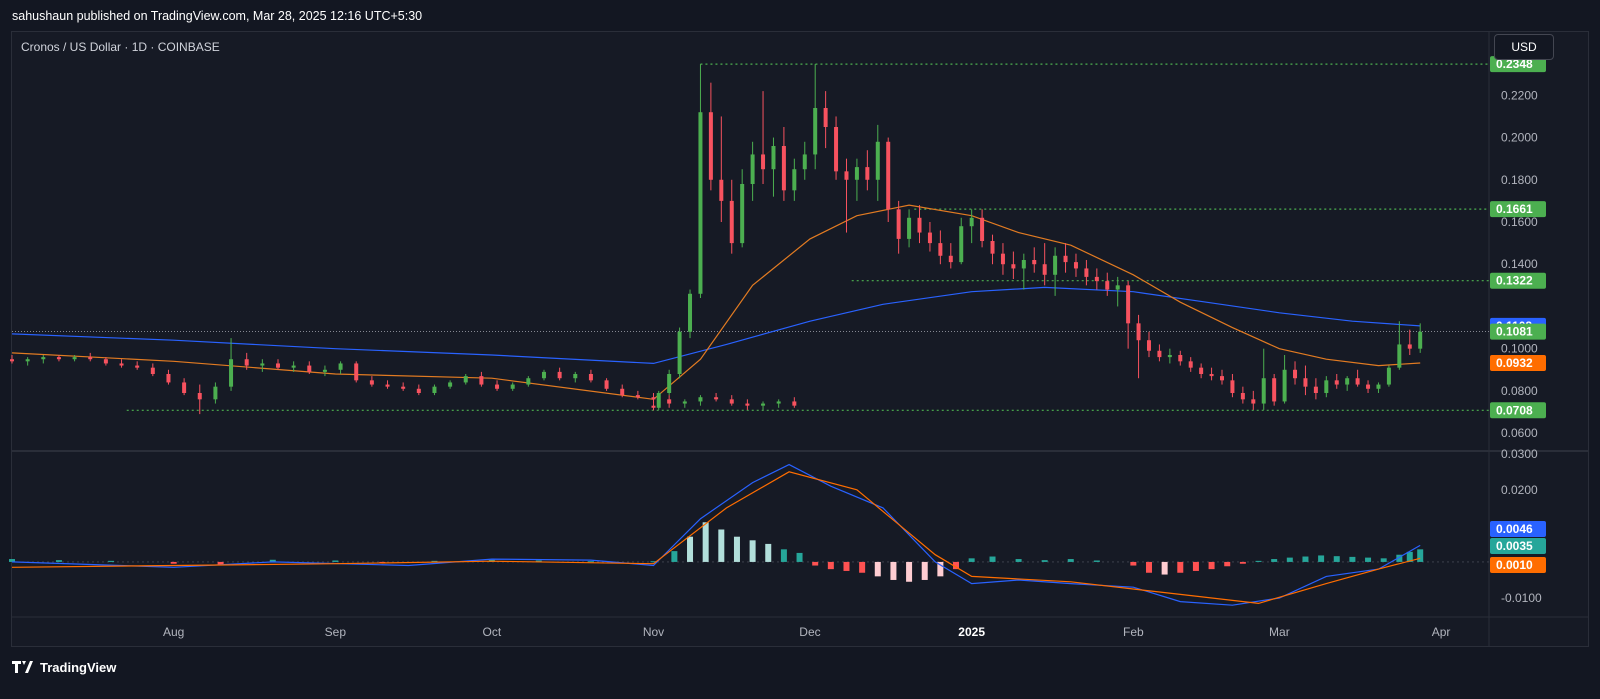 The height and width of the screenshot is (699, 1600). Describe the element at coordinates (1514, 209) in the screenshot. I see `price-badge-label: 0.1661` at that location.